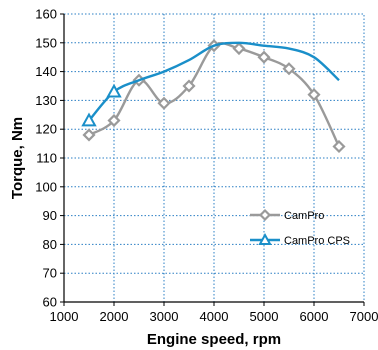 The height and width of the screenshot is (350, 378). What do you see at coordinates (46, 42) in the screenshot?
I see `y-tick-label: 150` at bounding box center [46, 42].